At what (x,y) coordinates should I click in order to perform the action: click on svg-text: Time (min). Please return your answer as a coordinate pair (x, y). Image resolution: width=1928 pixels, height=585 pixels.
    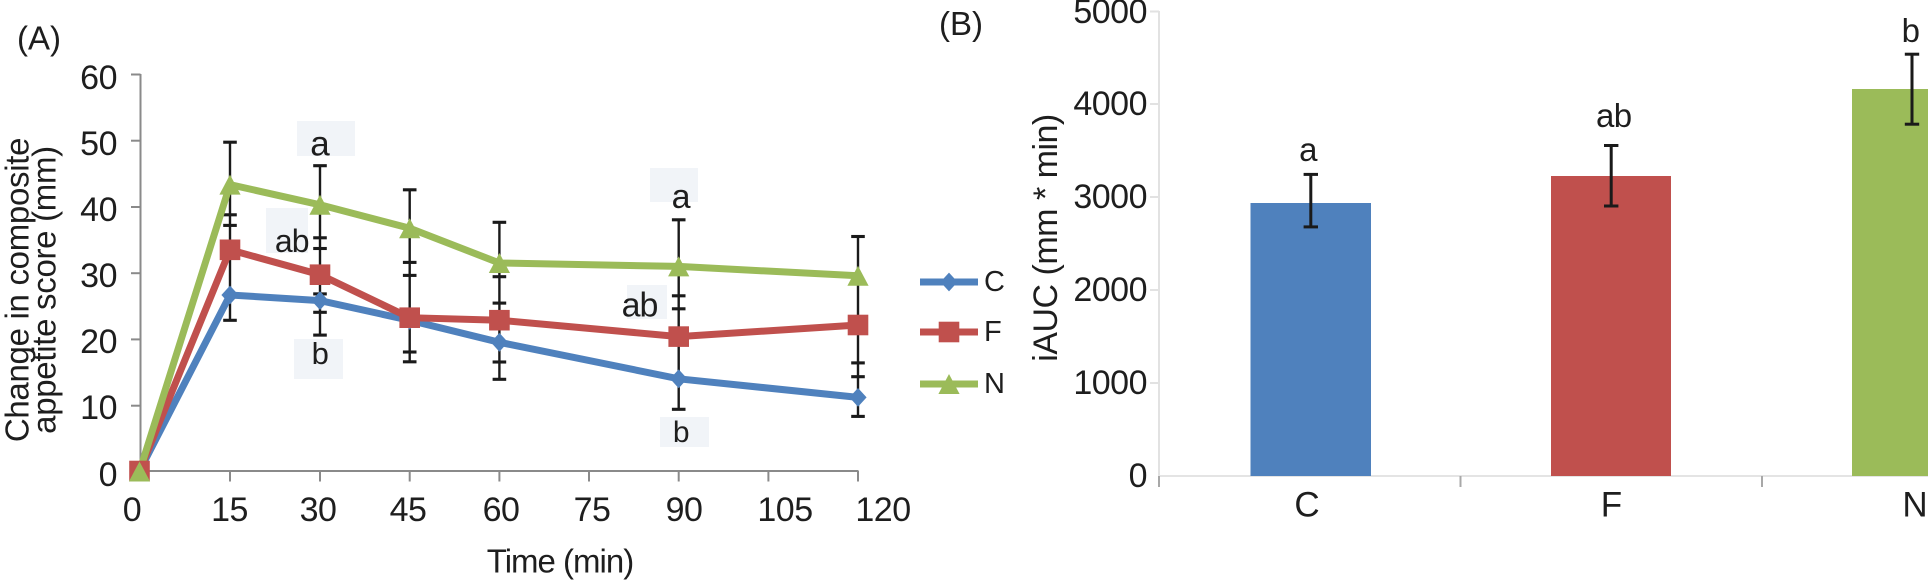
    Looking at the image, I should click on (560, 561).